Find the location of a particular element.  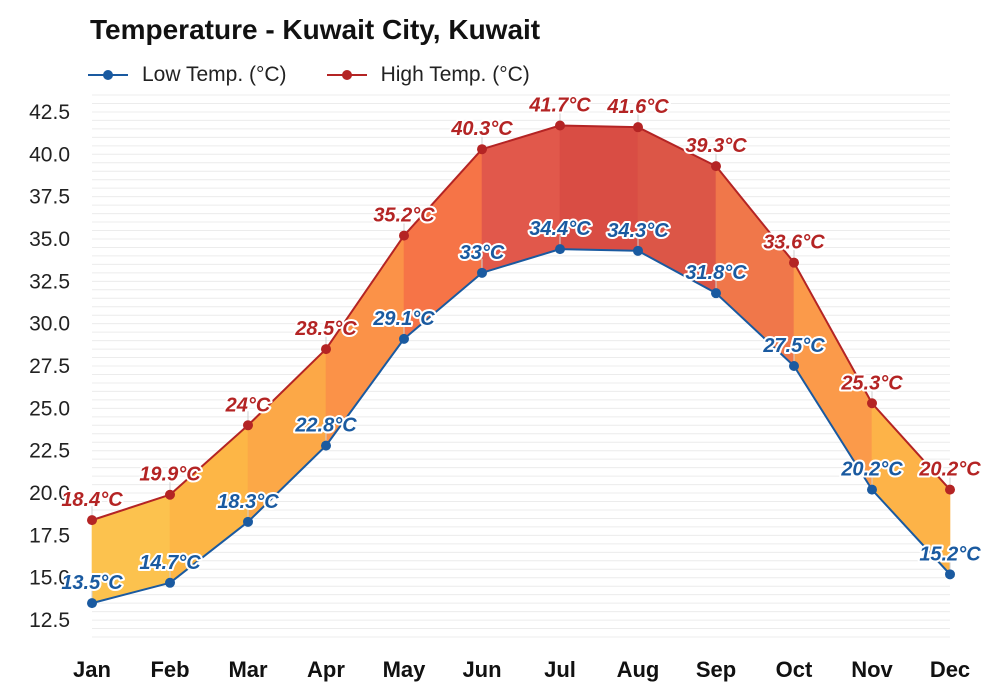

data-label-low: 31.8°C is located at coordinates (716, 273).